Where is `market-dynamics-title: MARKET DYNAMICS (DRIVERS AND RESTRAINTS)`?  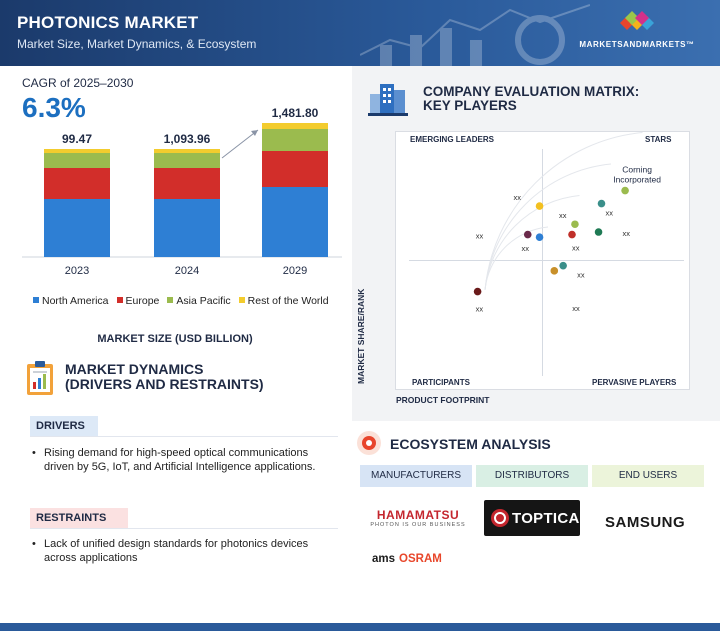
market-dynamics-title: MARKET DYNAMICS (DRIVERS AND RESTRAINTS) is located at coordinates (164, 377).